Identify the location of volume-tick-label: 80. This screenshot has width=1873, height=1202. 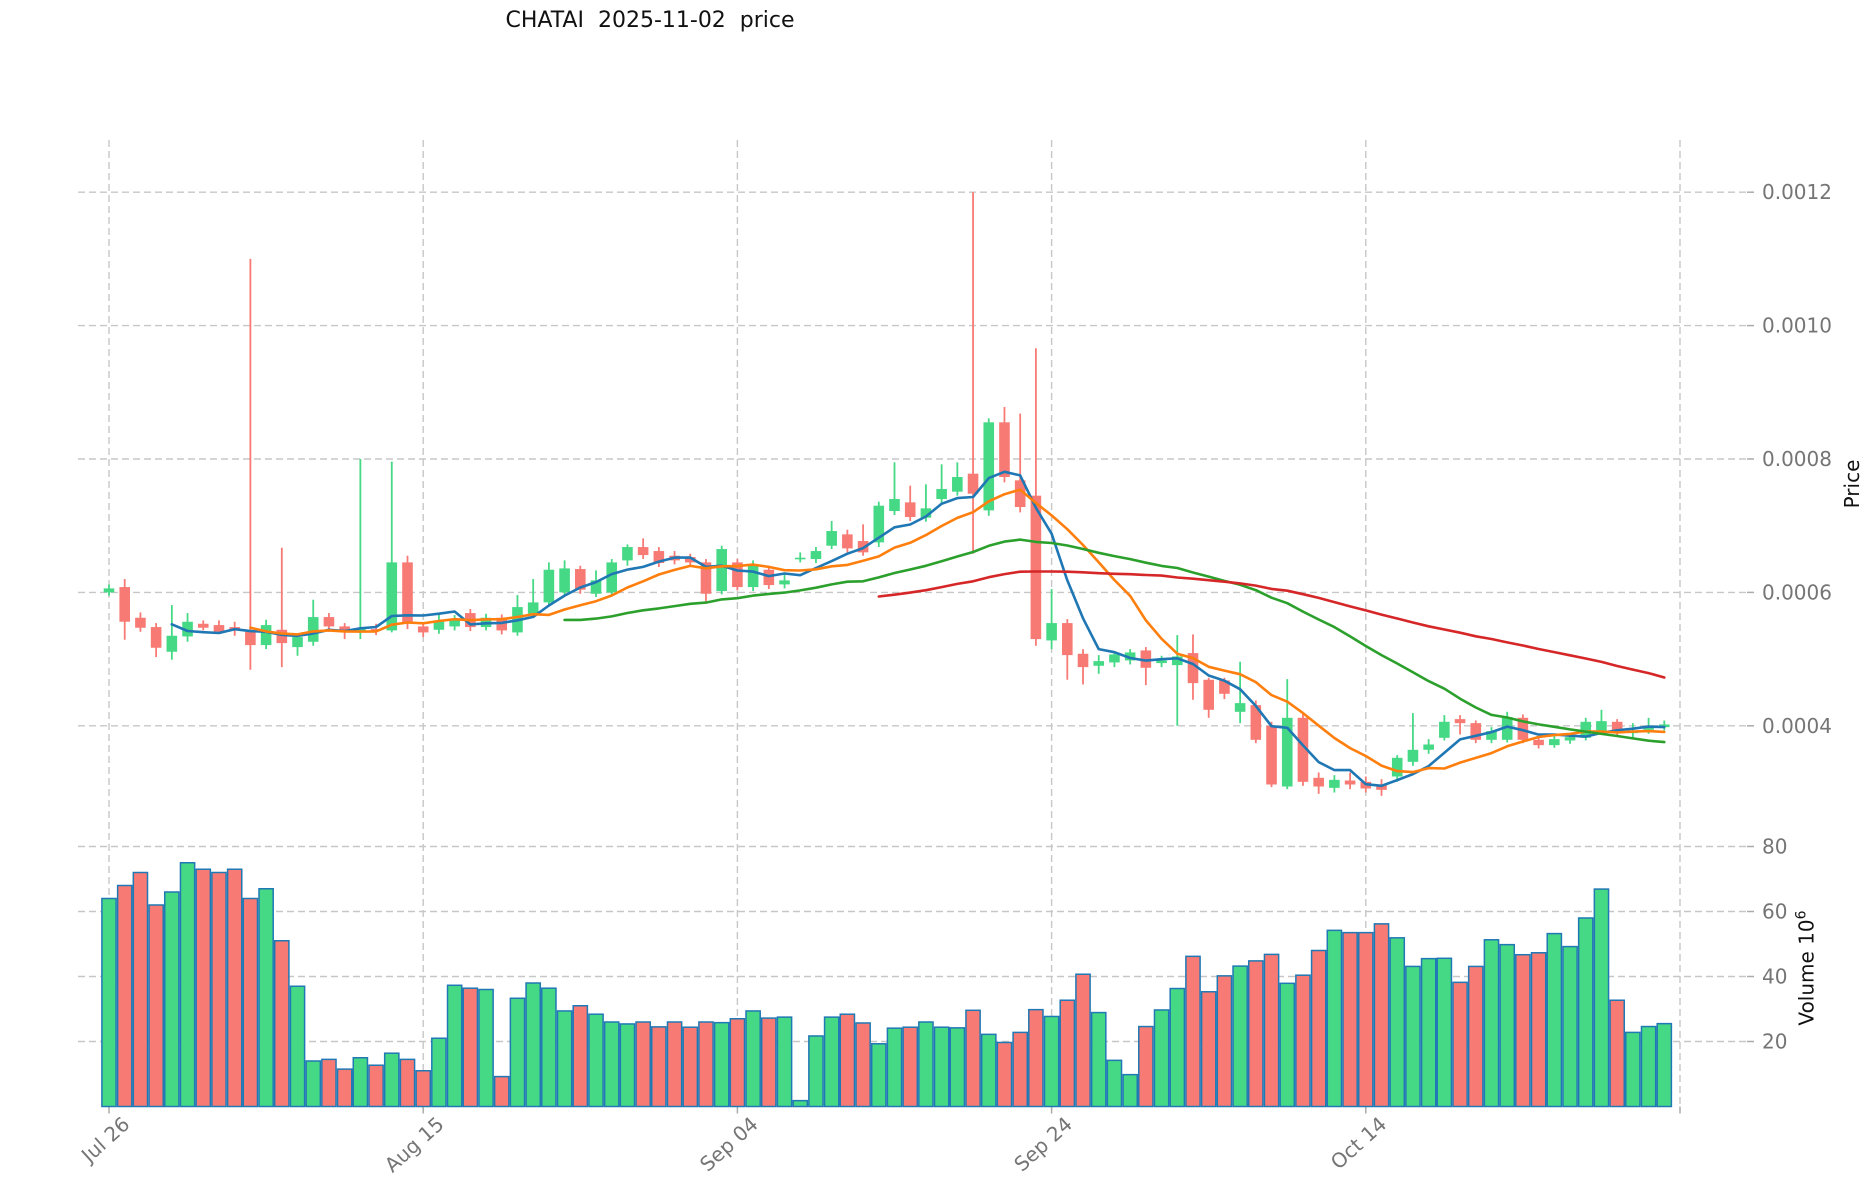
(1774, 847).